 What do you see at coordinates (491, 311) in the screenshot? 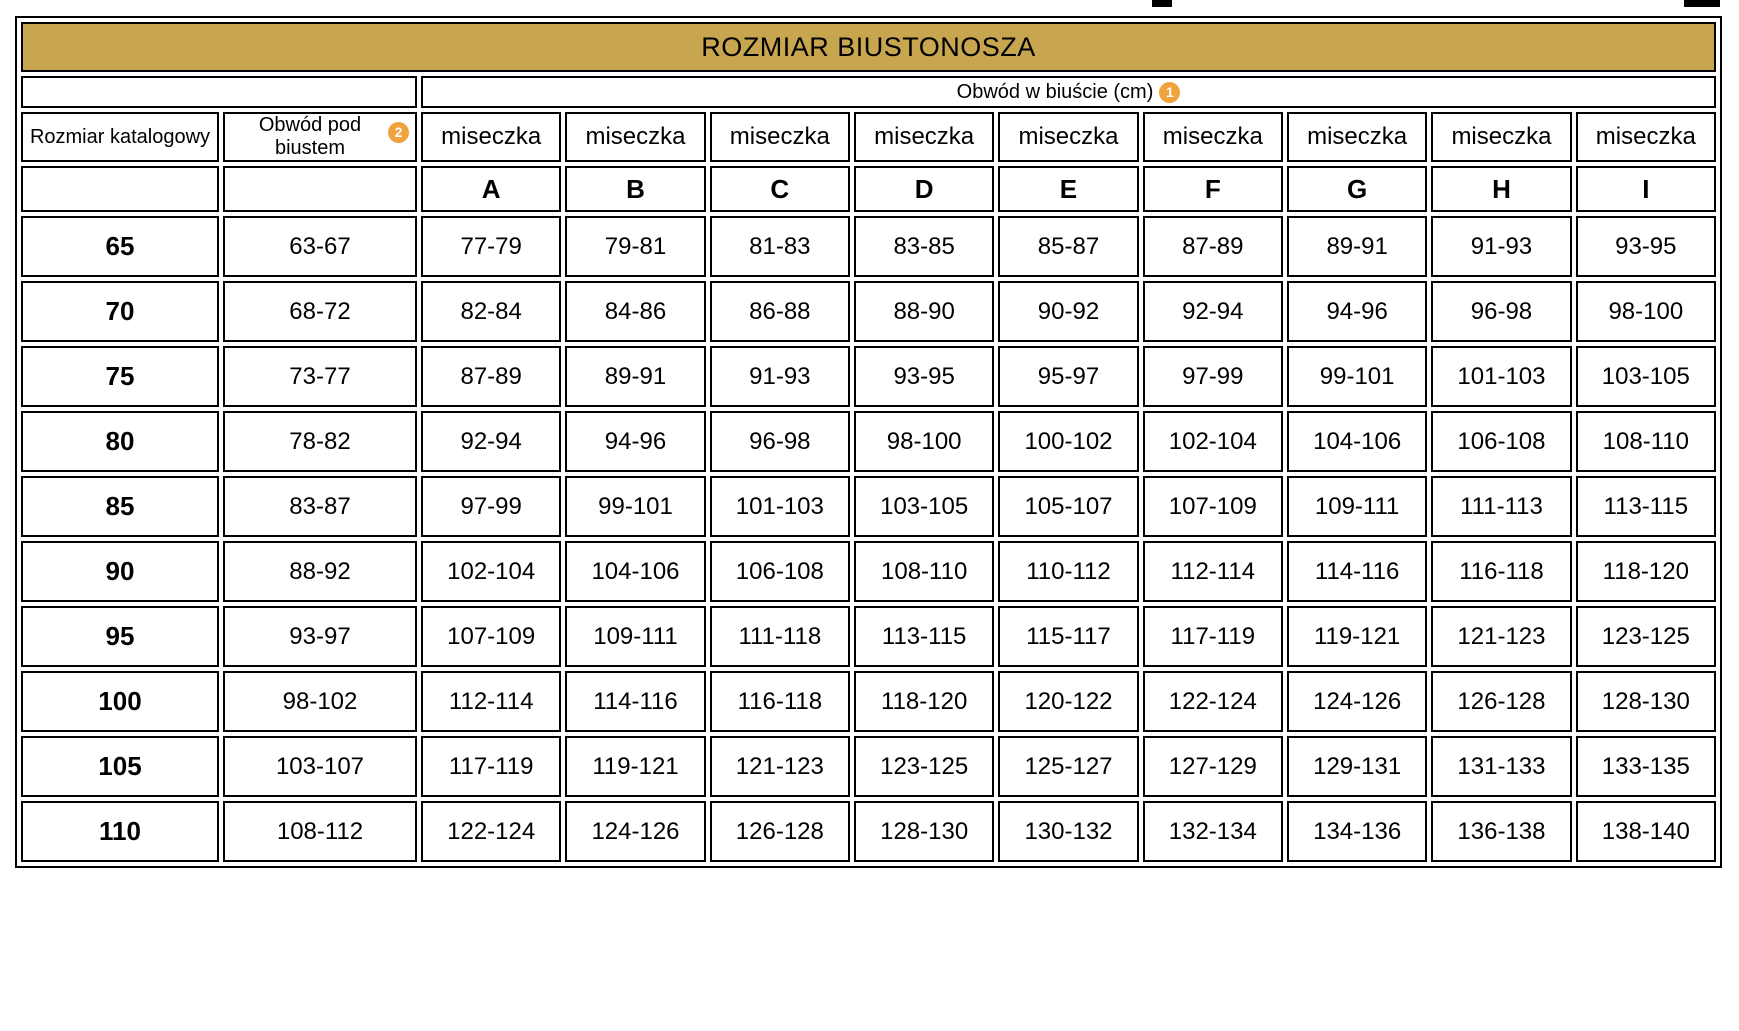
I see `cup-range-cell: 82-84` at bounding box center [491, 311].